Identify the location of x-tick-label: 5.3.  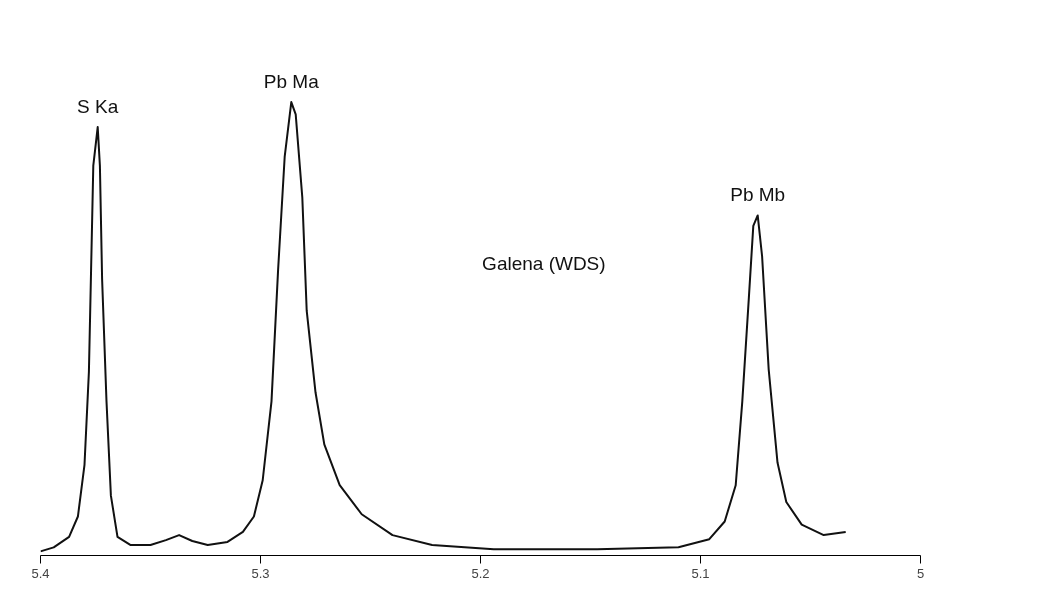
(260, 573).